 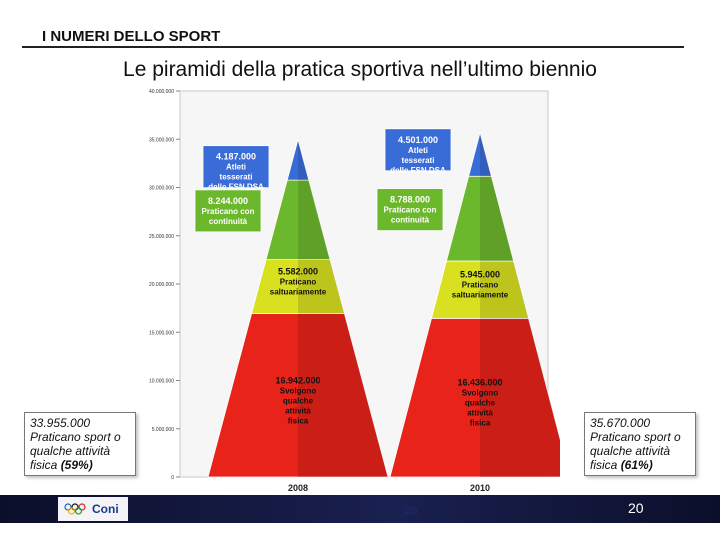 I want to click on layer-label-2008-svolgono-qualche-attivit-fisica: attività, so click(x=298, y=410).